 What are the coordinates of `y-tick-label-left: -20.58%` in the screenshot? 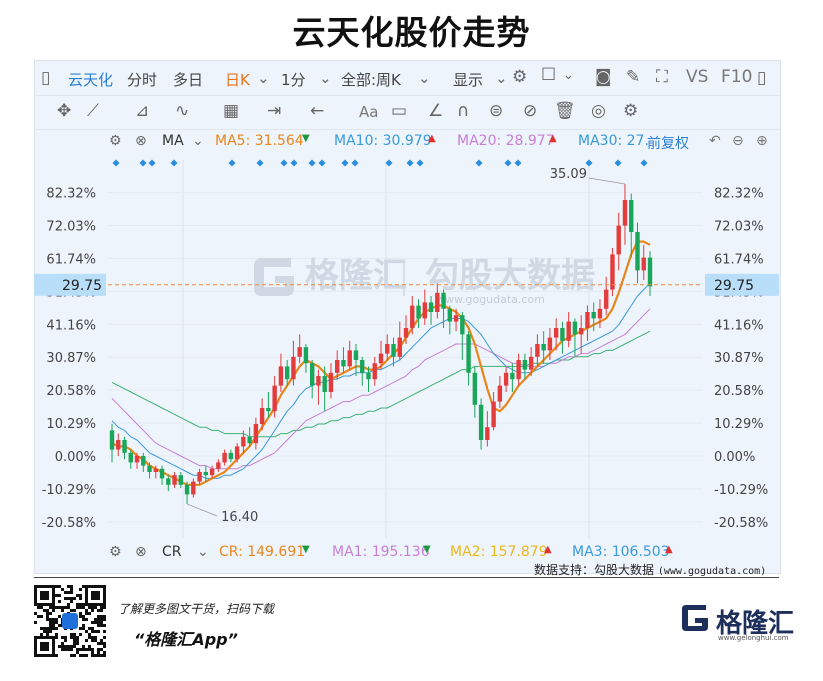 It's located at (69, 523).